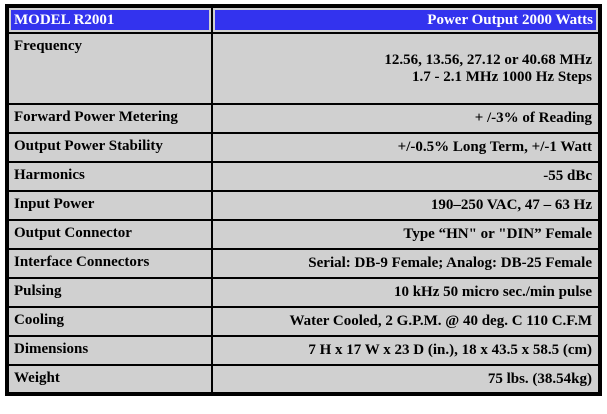  I want to click on model-title: MODEL R2001, so click(110, 20).